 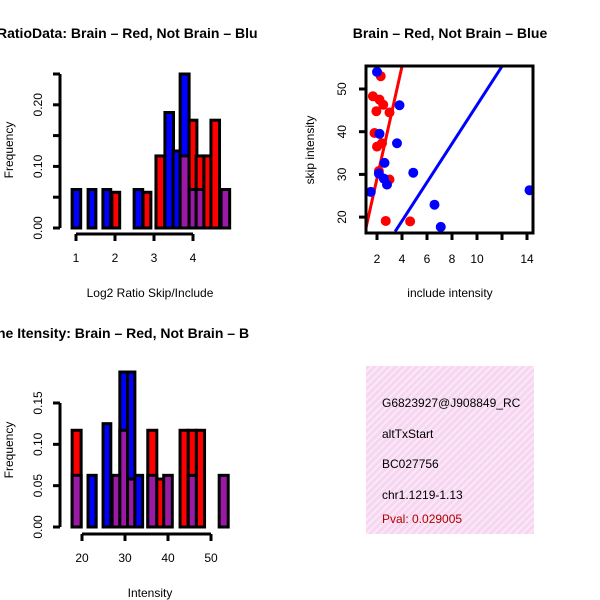 I want to click on intensity-scatter-xlabel: include intensity, so click(x=449, y=293).